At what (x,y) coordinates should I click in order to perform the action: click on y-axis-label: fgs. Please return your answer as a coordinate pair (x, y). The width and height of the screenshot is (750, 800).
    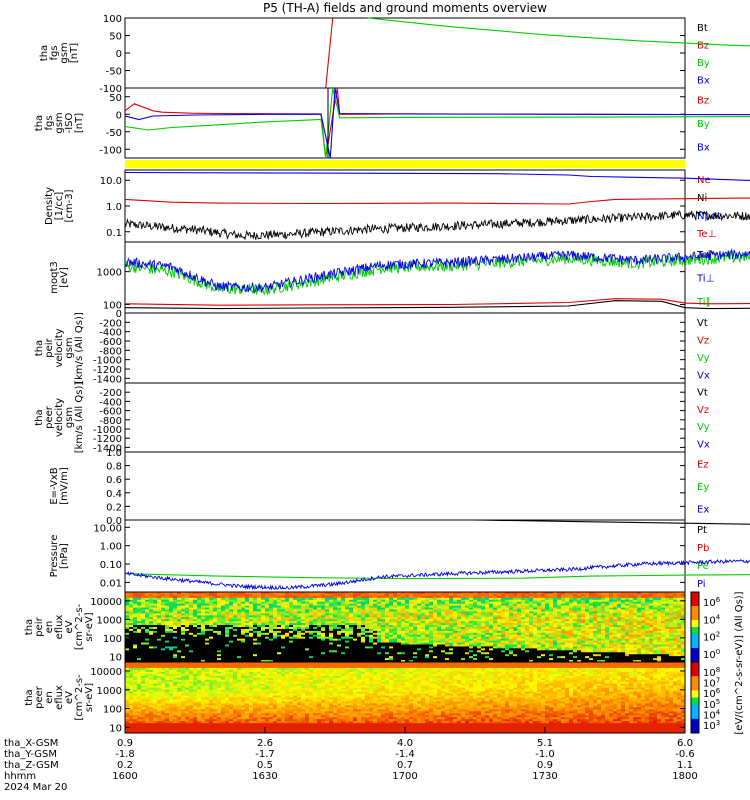
    Looking at the image, I should click on (49, 122).